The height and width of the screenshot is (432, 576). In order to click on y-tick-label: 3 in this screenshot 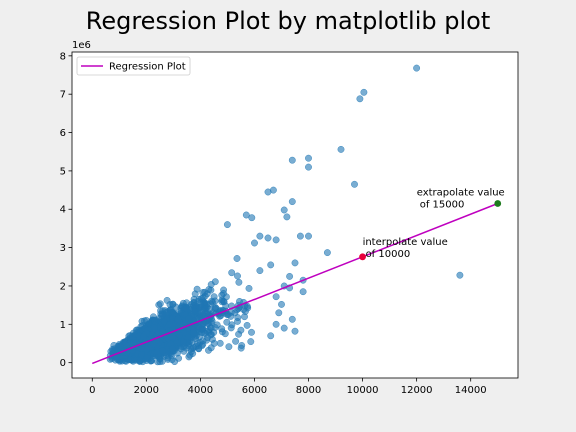, I will do `click(63, 248)`.